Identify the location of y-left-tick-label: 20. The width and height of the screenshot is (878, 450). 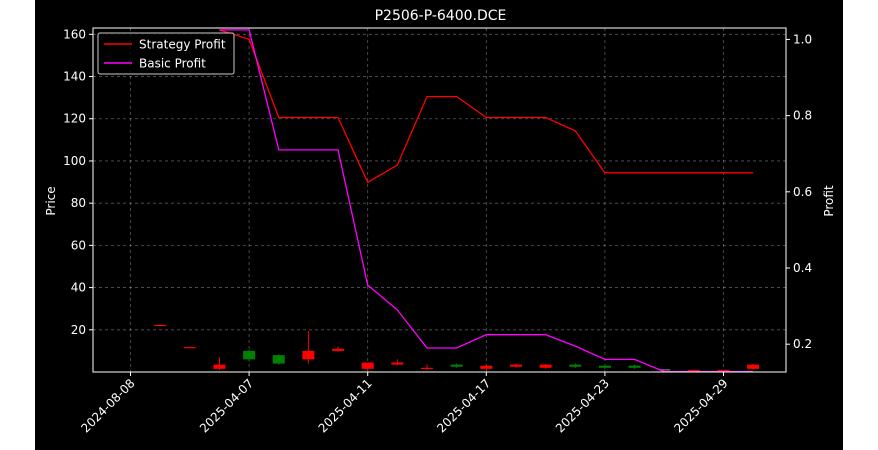
(78, 330).